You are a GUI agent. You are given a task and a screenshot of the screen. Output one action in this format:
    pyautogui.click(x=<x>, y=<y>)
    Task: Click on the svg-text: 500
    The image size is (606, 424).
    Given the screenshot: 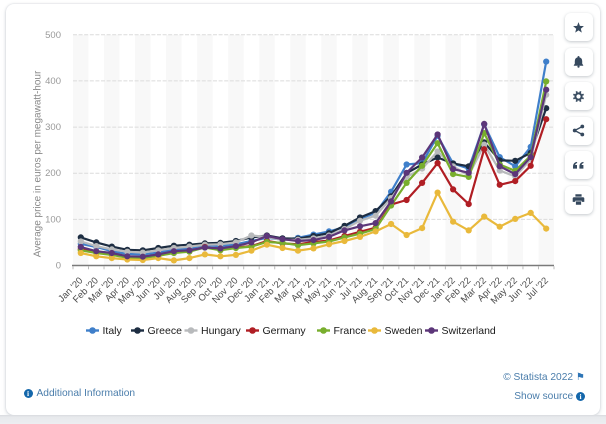 What is the action you would take?
    pyautogui.click(x=53, y=35)
    